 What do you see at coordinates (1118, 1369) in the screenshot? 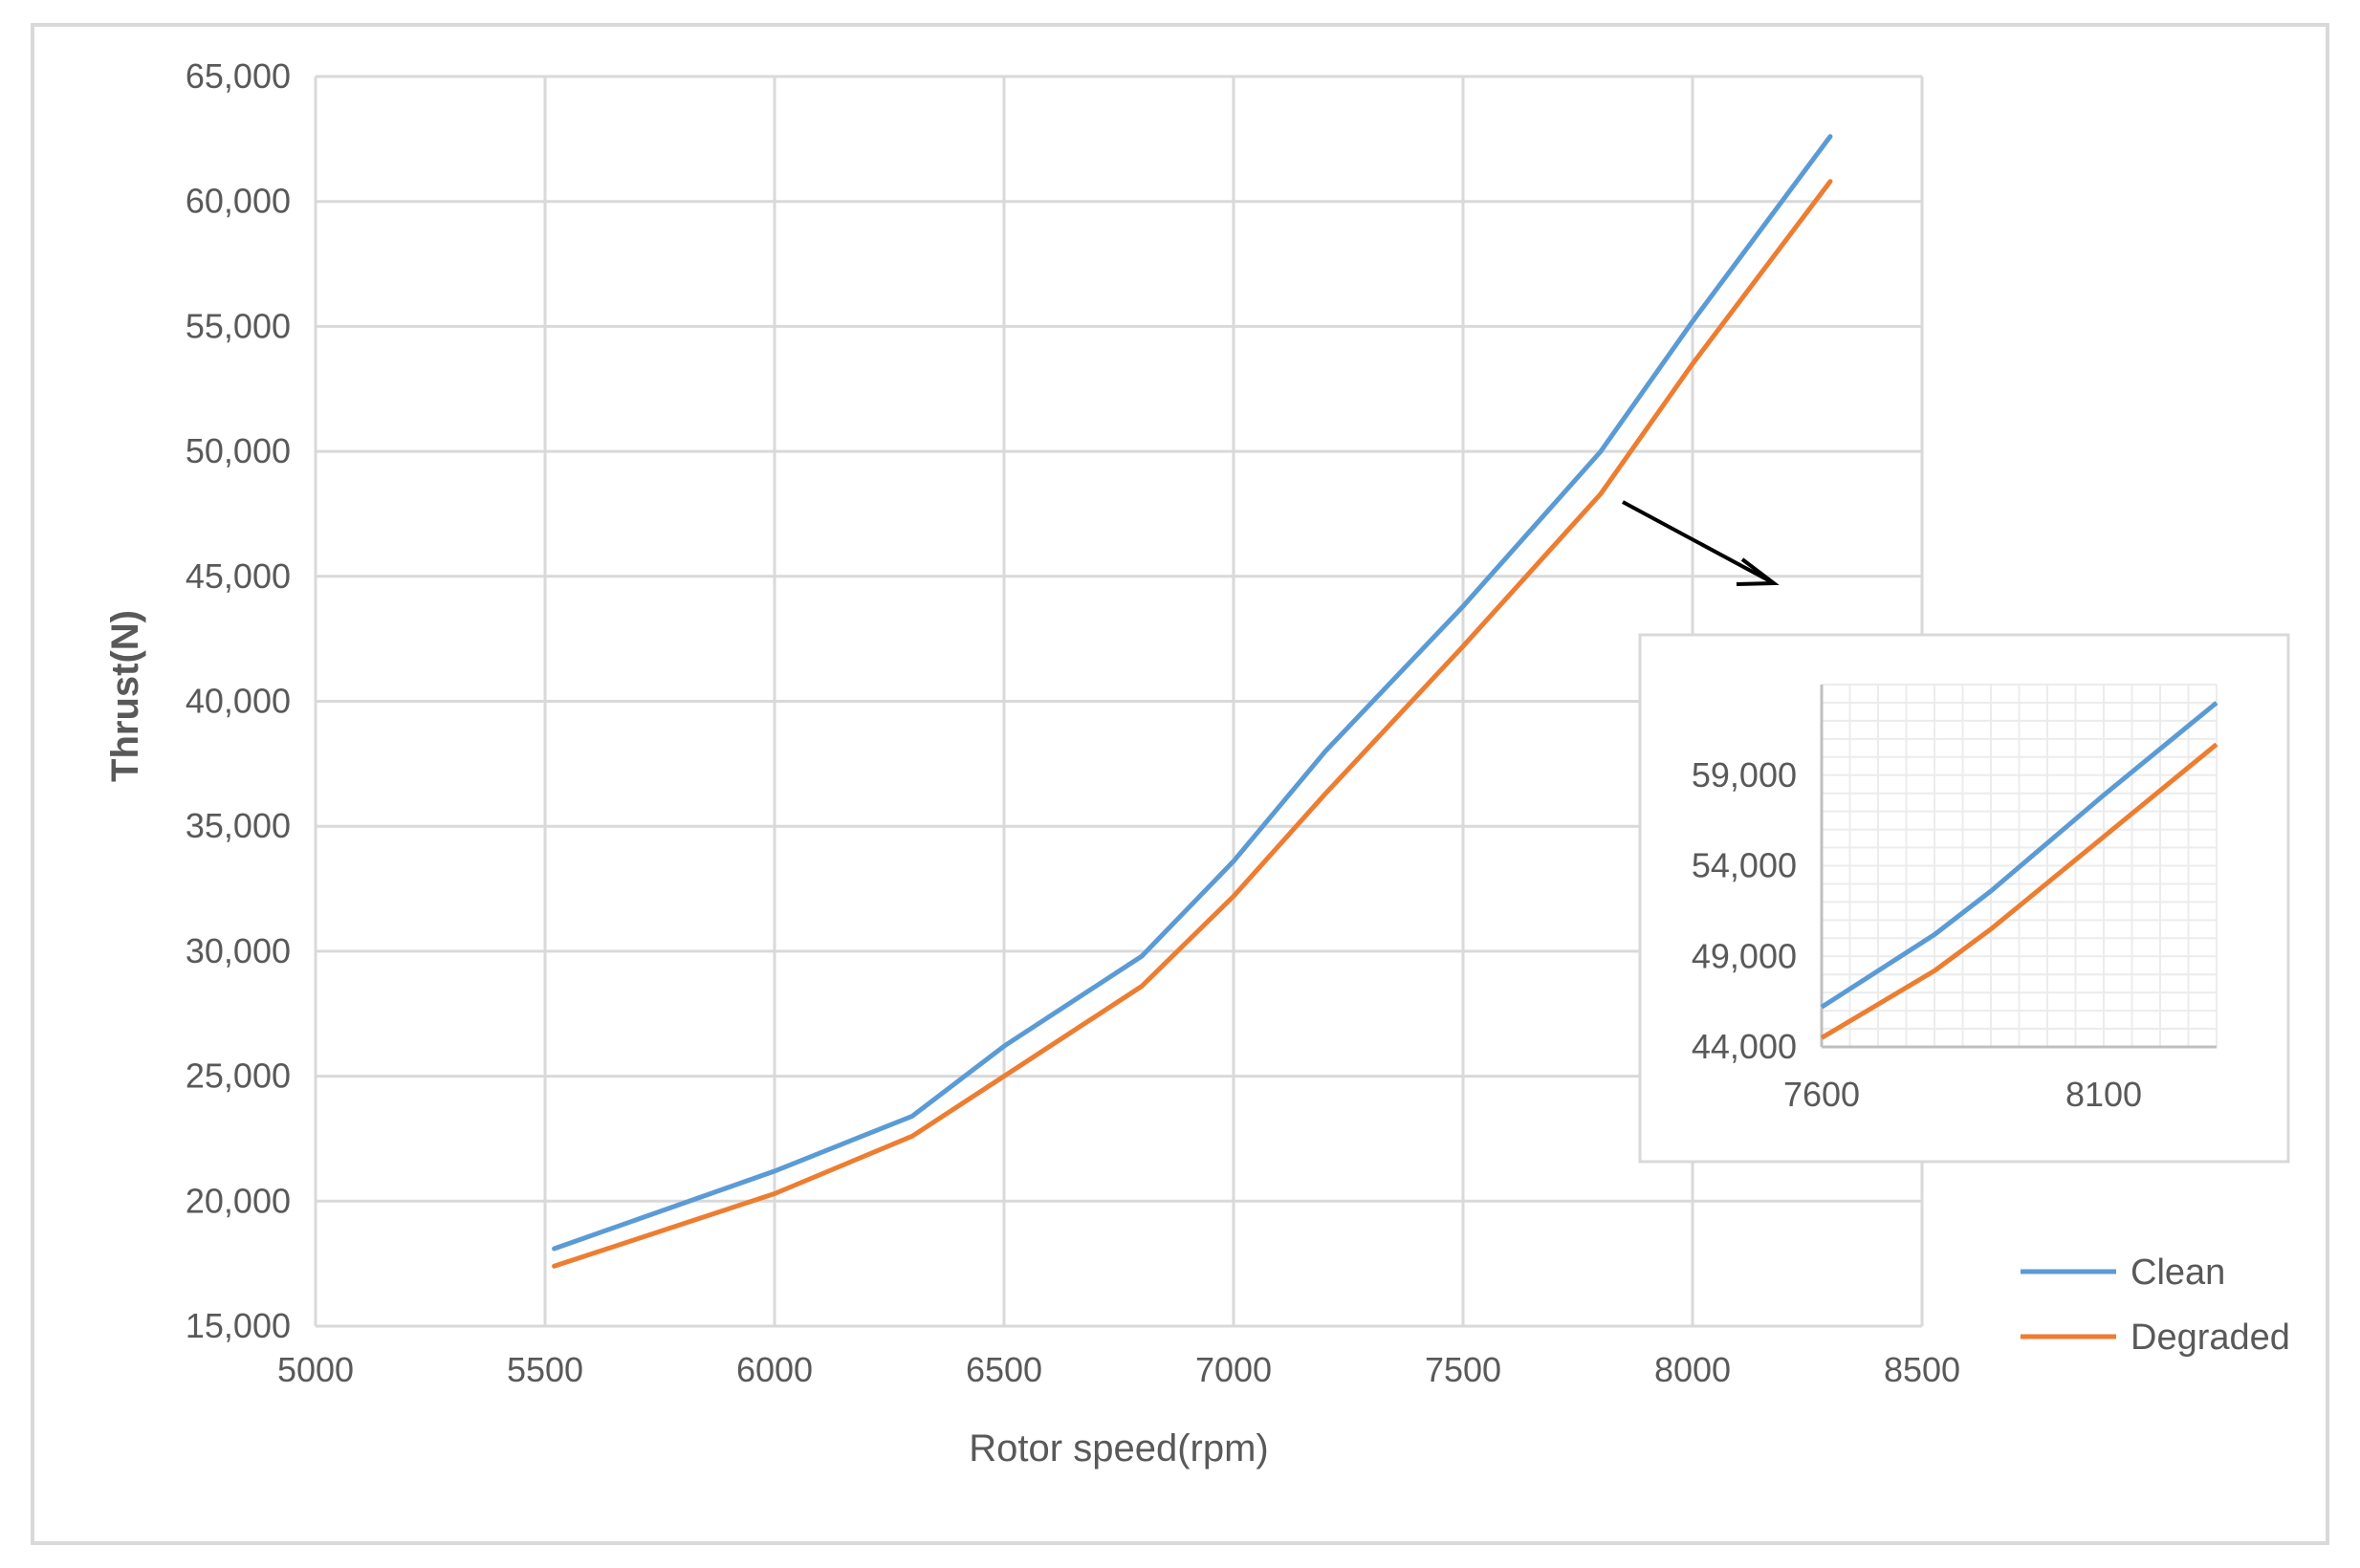
I see `x-tick-labels: 5000 5500 6000 6500 7000 7500 8000 8500` at bounding box center [1118, 1369].